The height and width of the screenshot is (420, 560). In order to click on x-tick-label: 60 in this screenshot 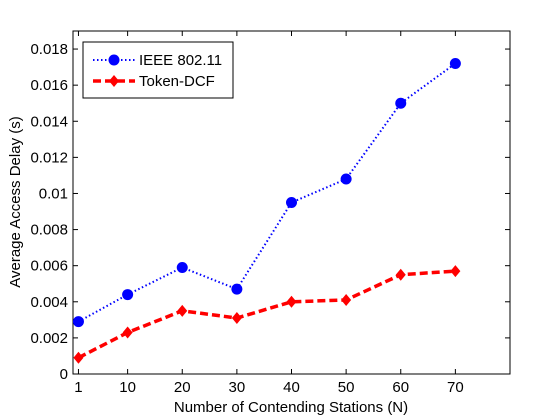, I will do `click(400, 387)`.